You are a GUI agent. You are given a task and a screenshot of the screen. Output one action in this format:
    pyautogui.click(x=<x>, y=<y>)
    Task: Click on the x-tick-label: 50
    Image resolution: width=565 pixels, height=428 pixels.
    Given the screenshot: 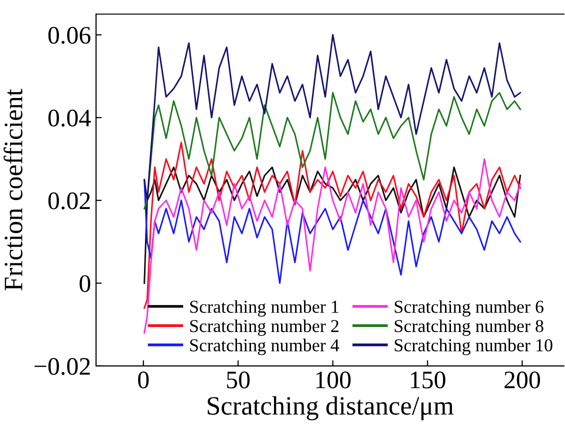 What is the action you would take?
    pyautogui.click(x=238, y=380)
    